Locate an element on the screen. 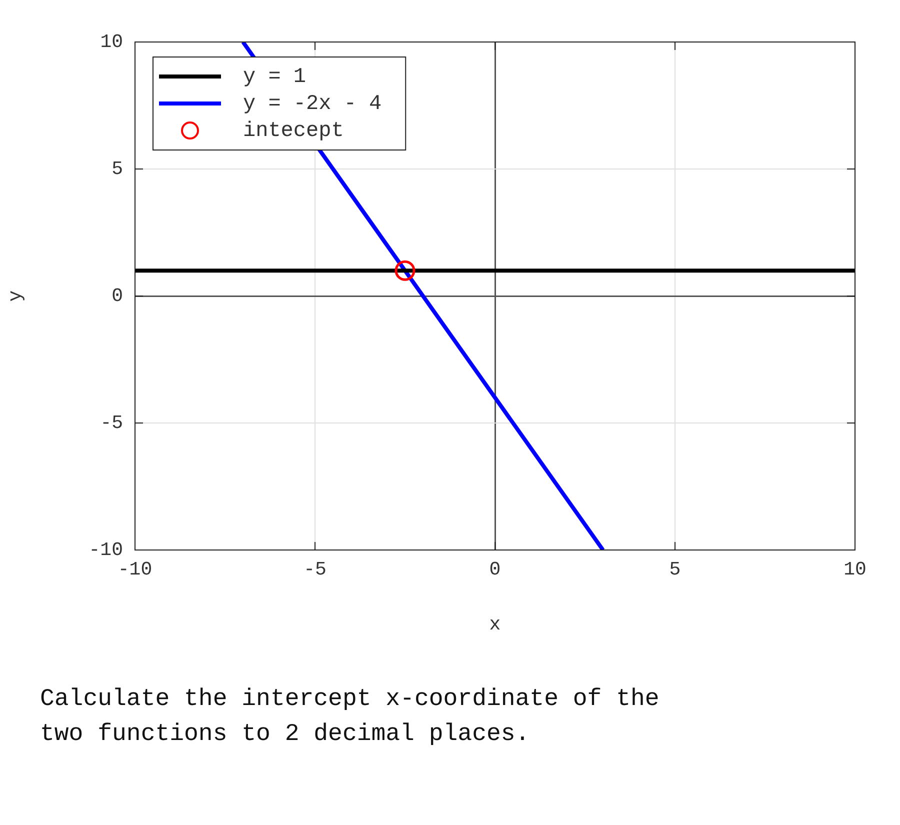  text: Calculate the intercept x-coordinate of the two functions to 2 decimal places. is located at coordinates (350, 717).